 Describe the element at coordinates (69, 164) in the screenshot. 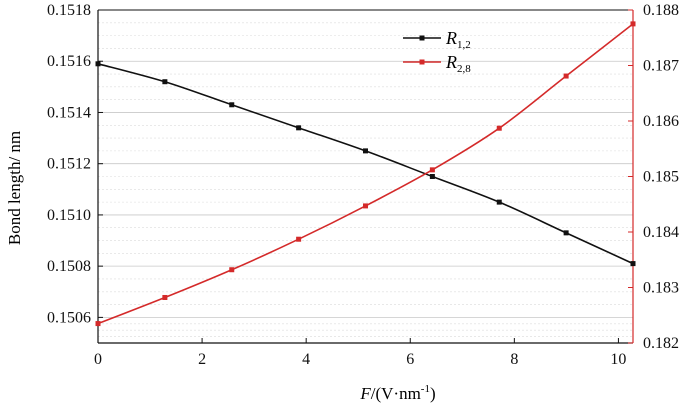

I see `left-y-tick-label: 0.1512` at that location.